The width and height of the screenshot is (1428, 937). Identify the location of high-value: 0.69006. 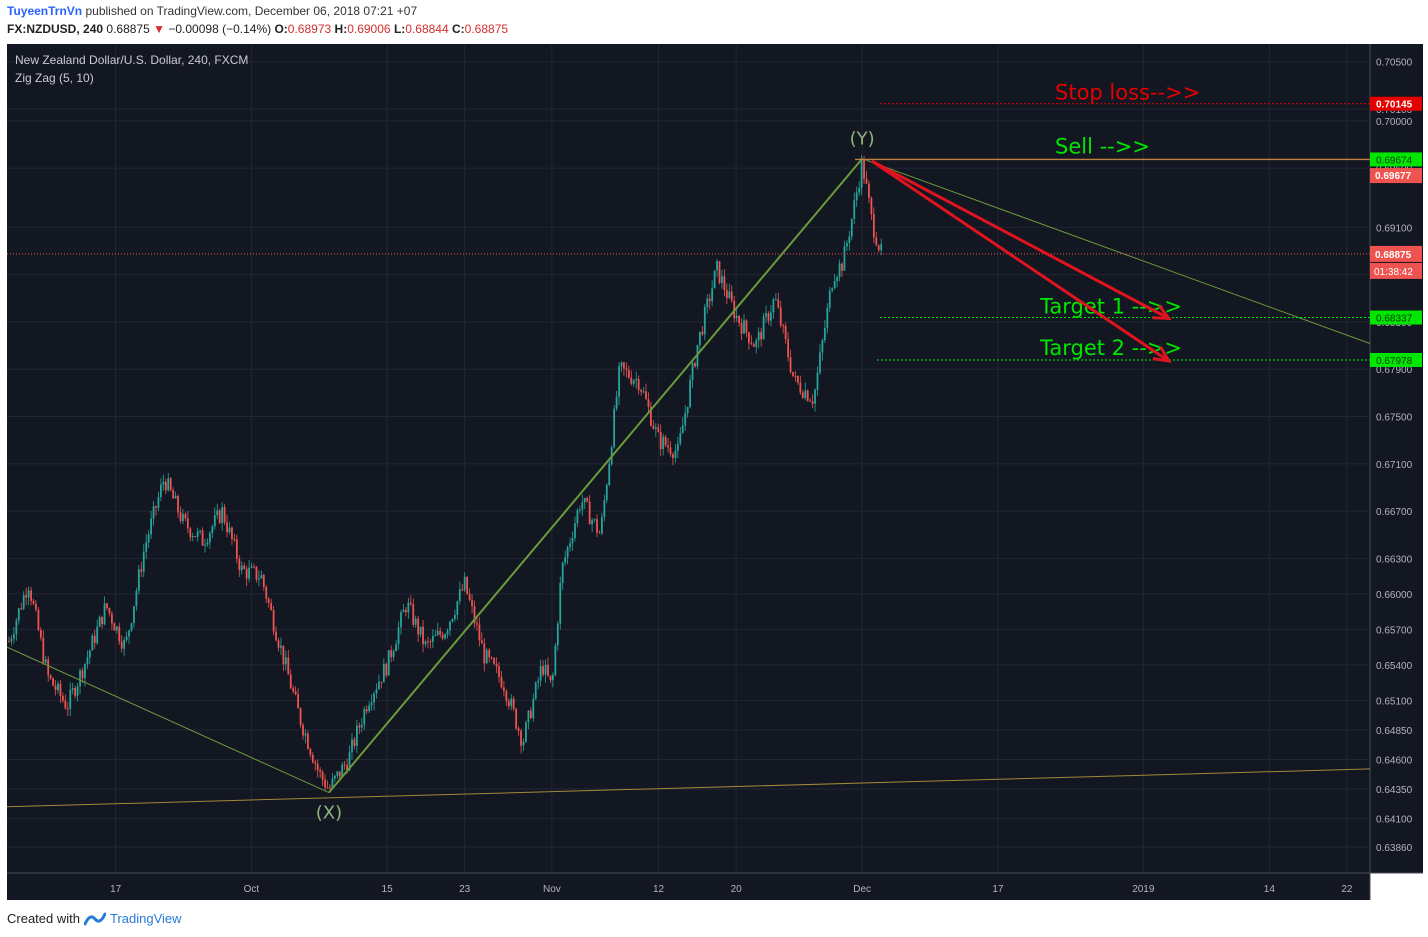
(369, 29).